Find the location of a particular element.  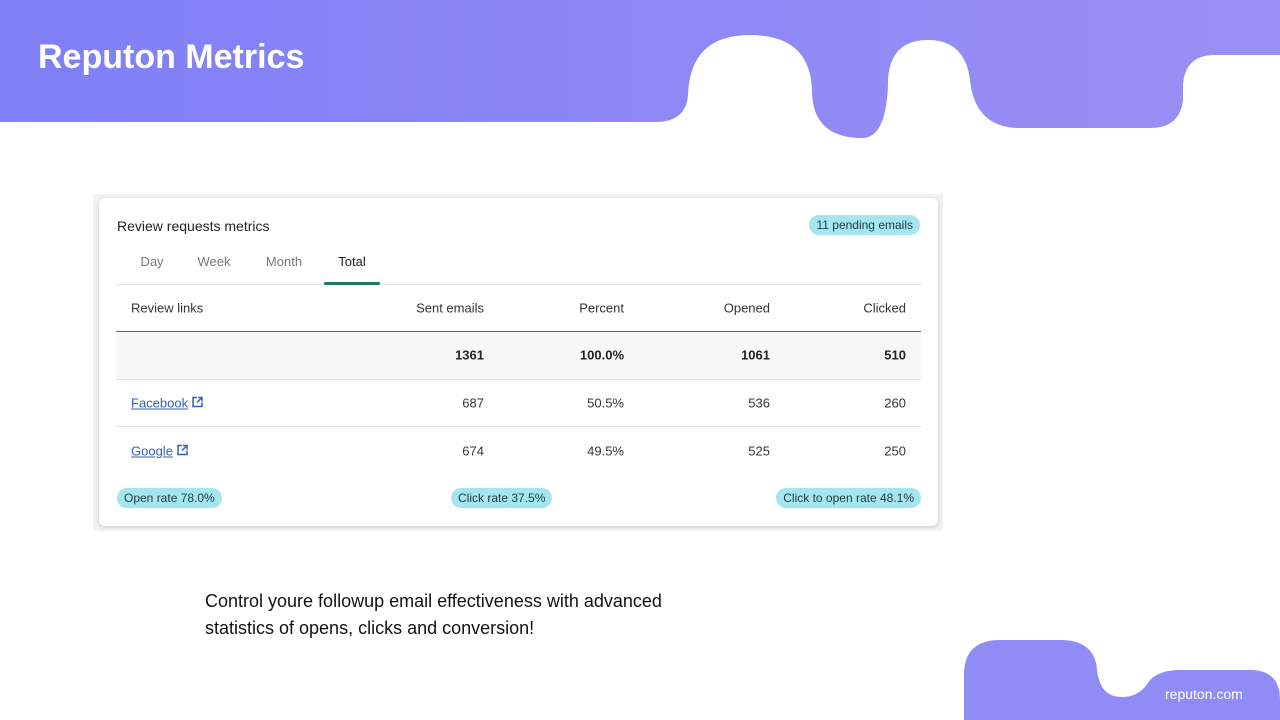

header-rule is located at coordinates (518, 331).